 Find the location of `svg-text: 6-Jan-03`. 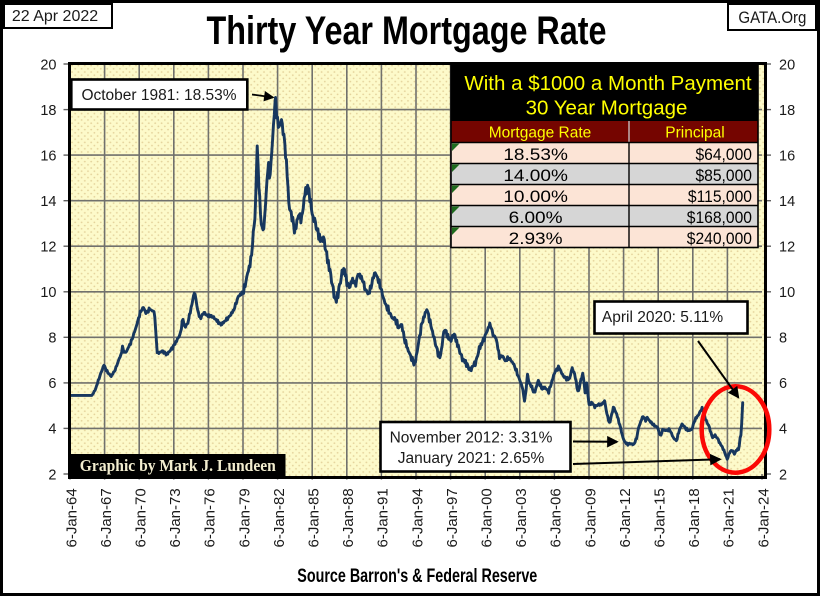

svg-text: 6-Jan-03 is located at coordinates (521, 517).